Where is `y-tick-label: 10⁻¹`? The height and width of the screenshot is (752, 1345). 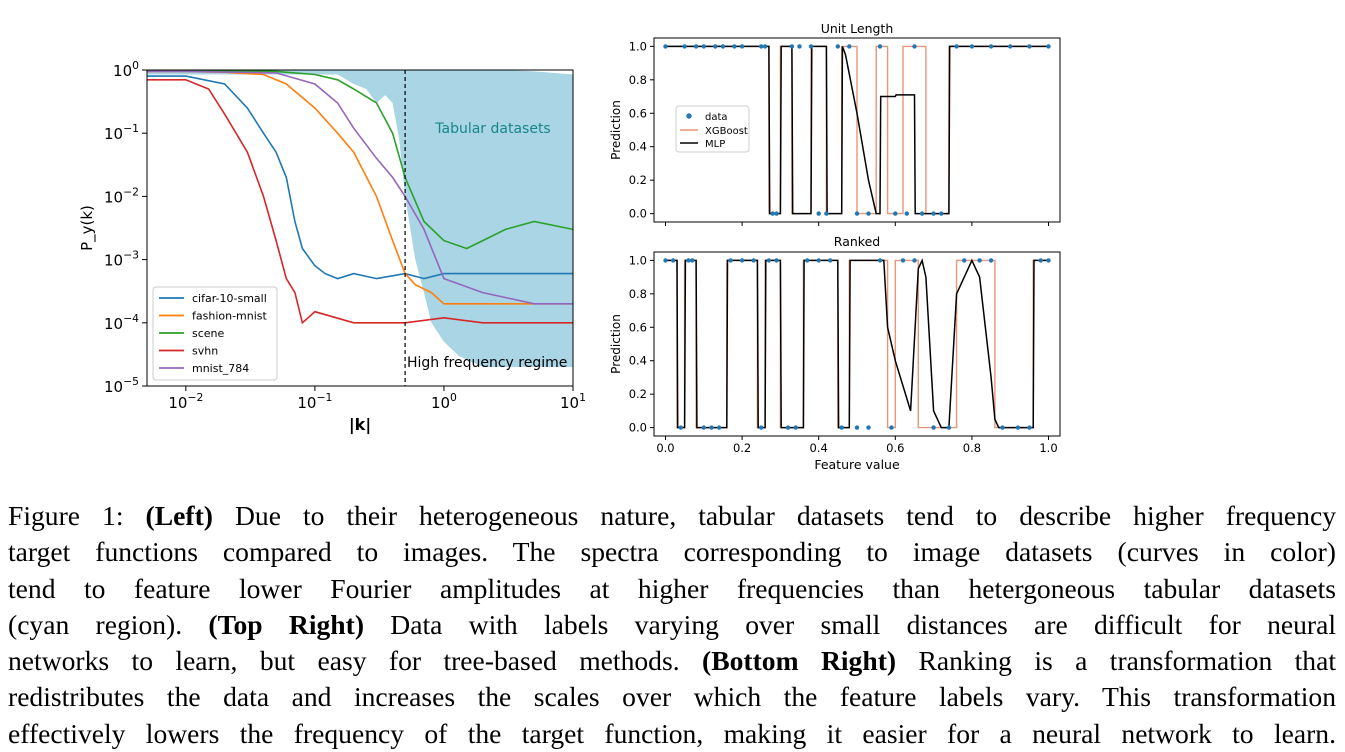 y-tick-label: 10⁻¹ is located at coordinates (121, 132).